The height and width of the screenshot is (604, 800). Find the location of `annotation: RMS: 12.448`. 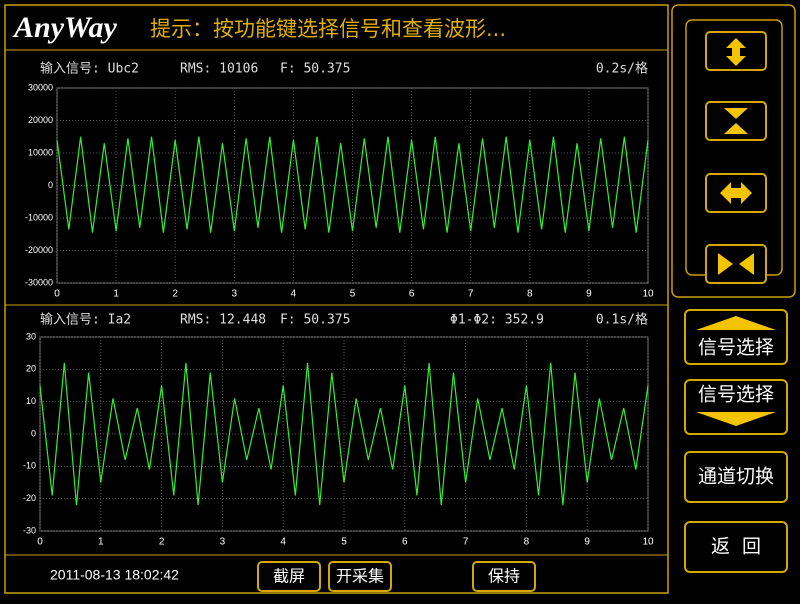

annotation: RMS: 12.448 is located at coordinates (223, 320).